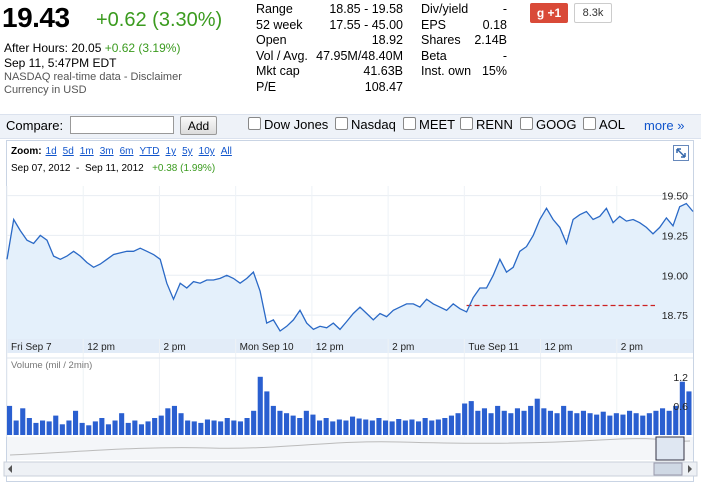 This screenshot has width=701, height=484. Describe the element at coordinates (187, 151) in the screenshot. I see `zoom-option: 5y` at that location.